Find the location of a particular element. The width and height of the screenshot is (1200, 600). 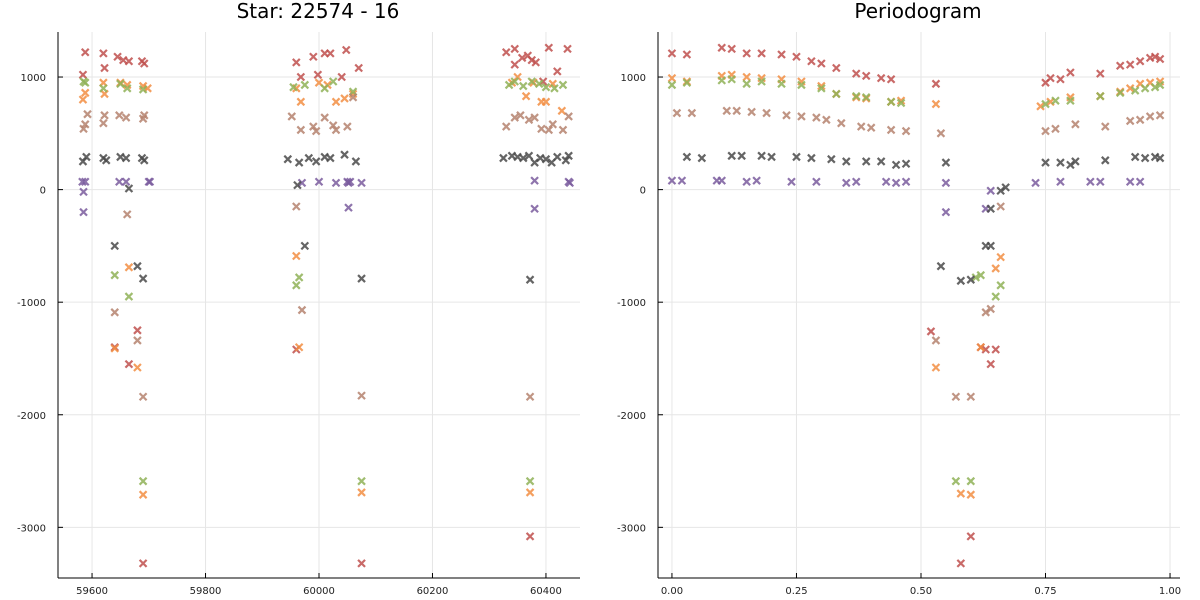

y-tick-label: -1000 is located at coordinates (31, 303).